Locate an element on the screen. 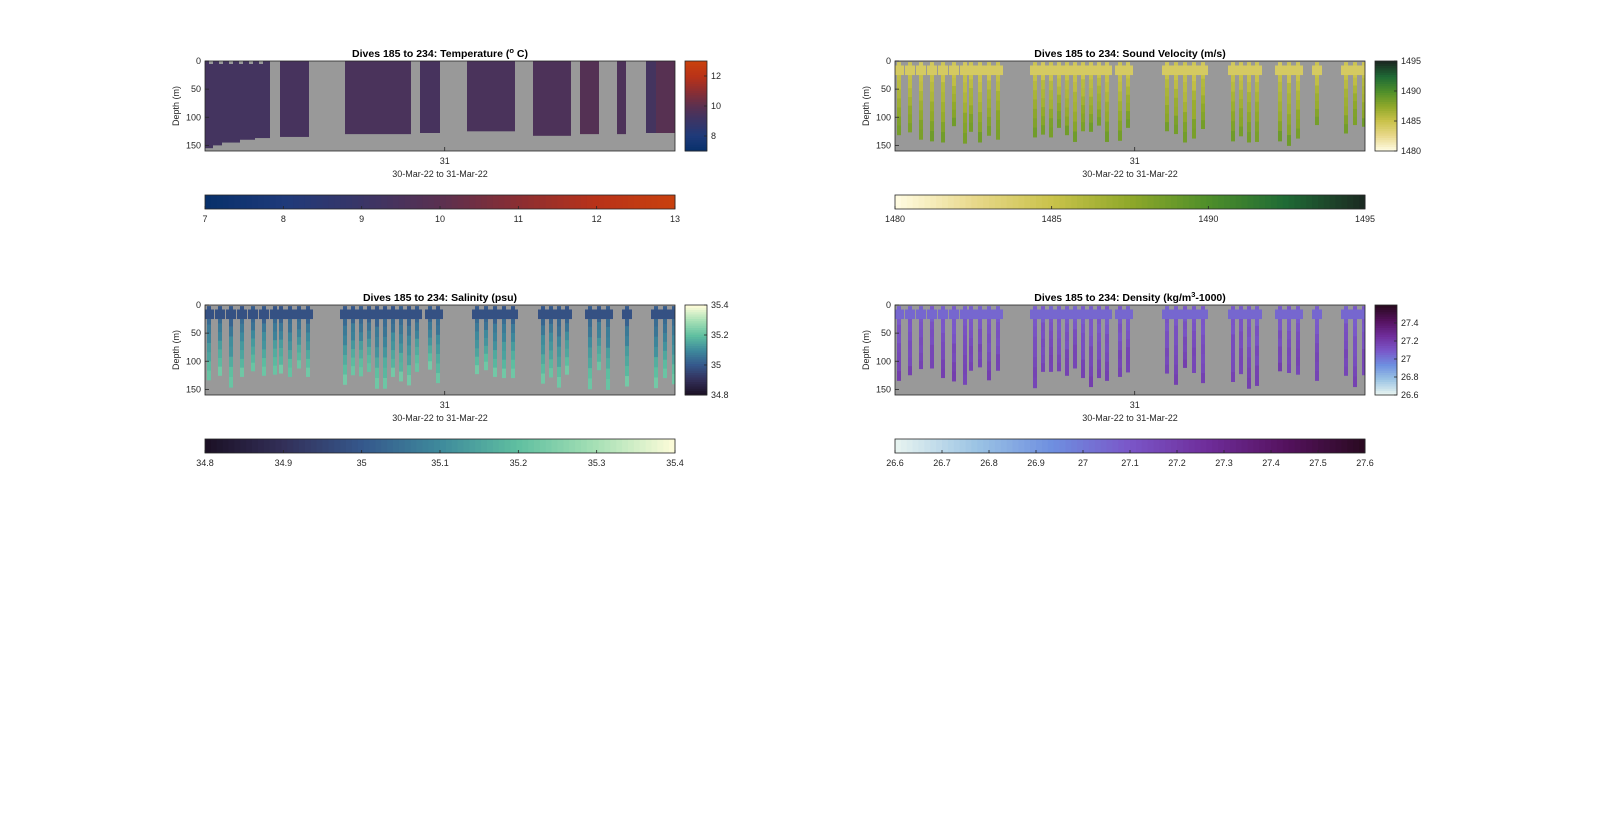 The image size is (1600, 830). y-axis-label: Depth (m) is located at coordinates (176, 106).